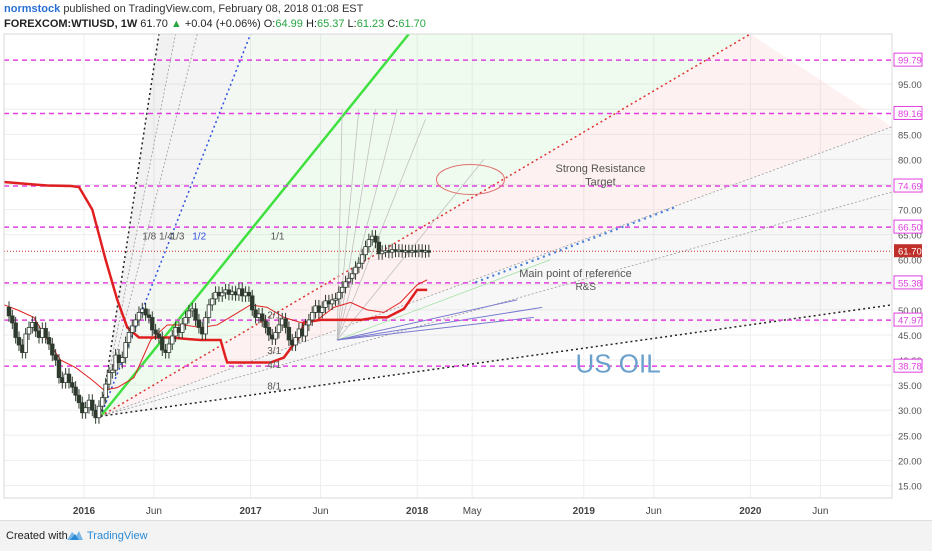 The height and width of the screenshot is (551, 932). I want to click on y-tick-label: 80.00, so click(910, 160).